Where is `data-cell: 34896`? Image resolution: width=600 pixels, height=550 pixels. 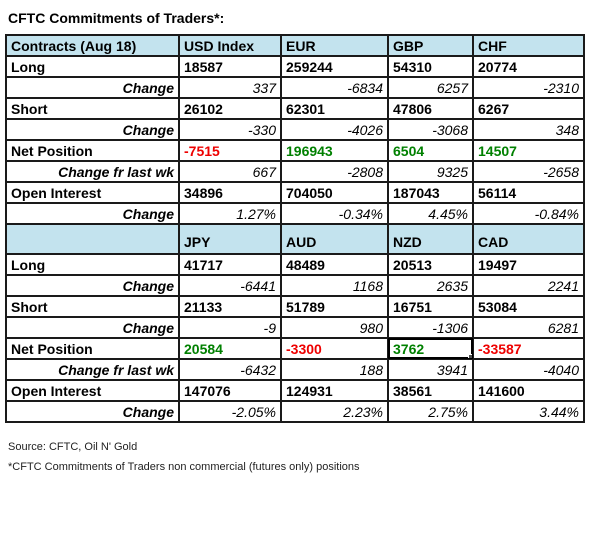 data-cell: 34896 is located at coordinates (230, 192).